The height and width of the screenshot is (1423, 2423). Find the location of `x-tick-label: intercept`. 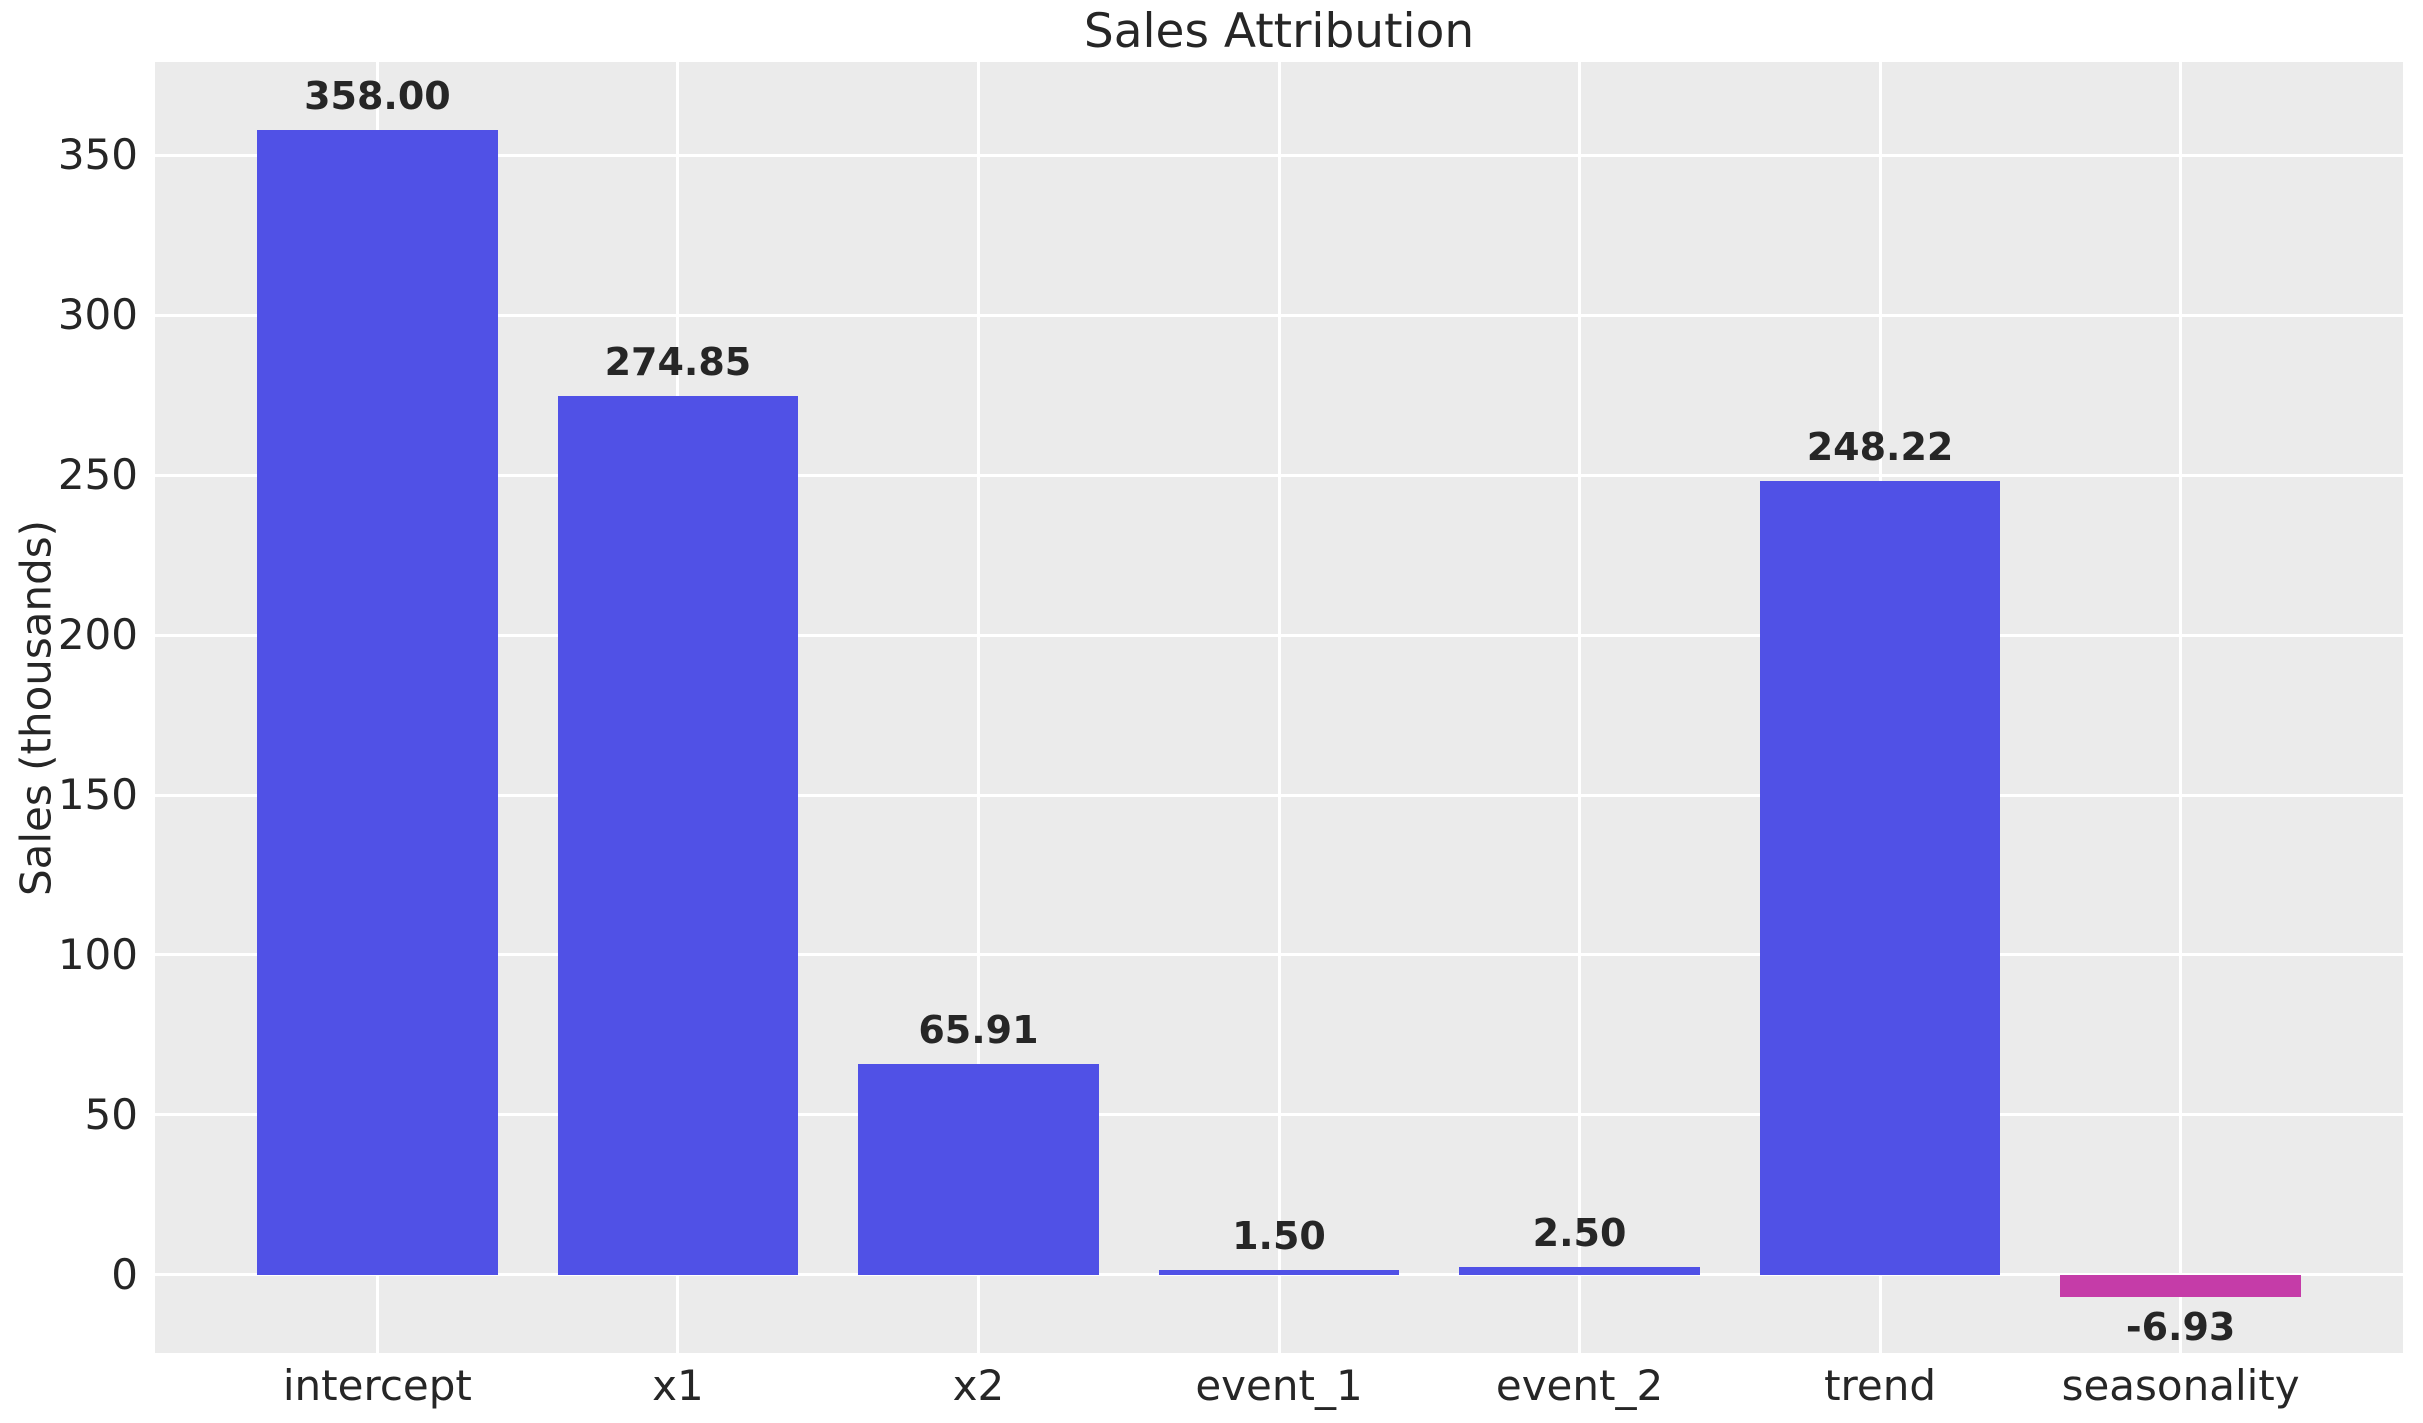

x-tick-label: intercept is located at coordinates (377, 1385).